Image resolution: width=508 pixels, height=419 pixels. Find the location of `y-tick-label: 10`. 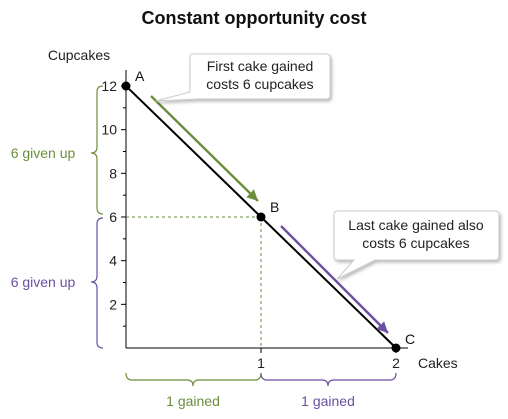

y-tick-label: 10 is located at coordinates (109, 130).